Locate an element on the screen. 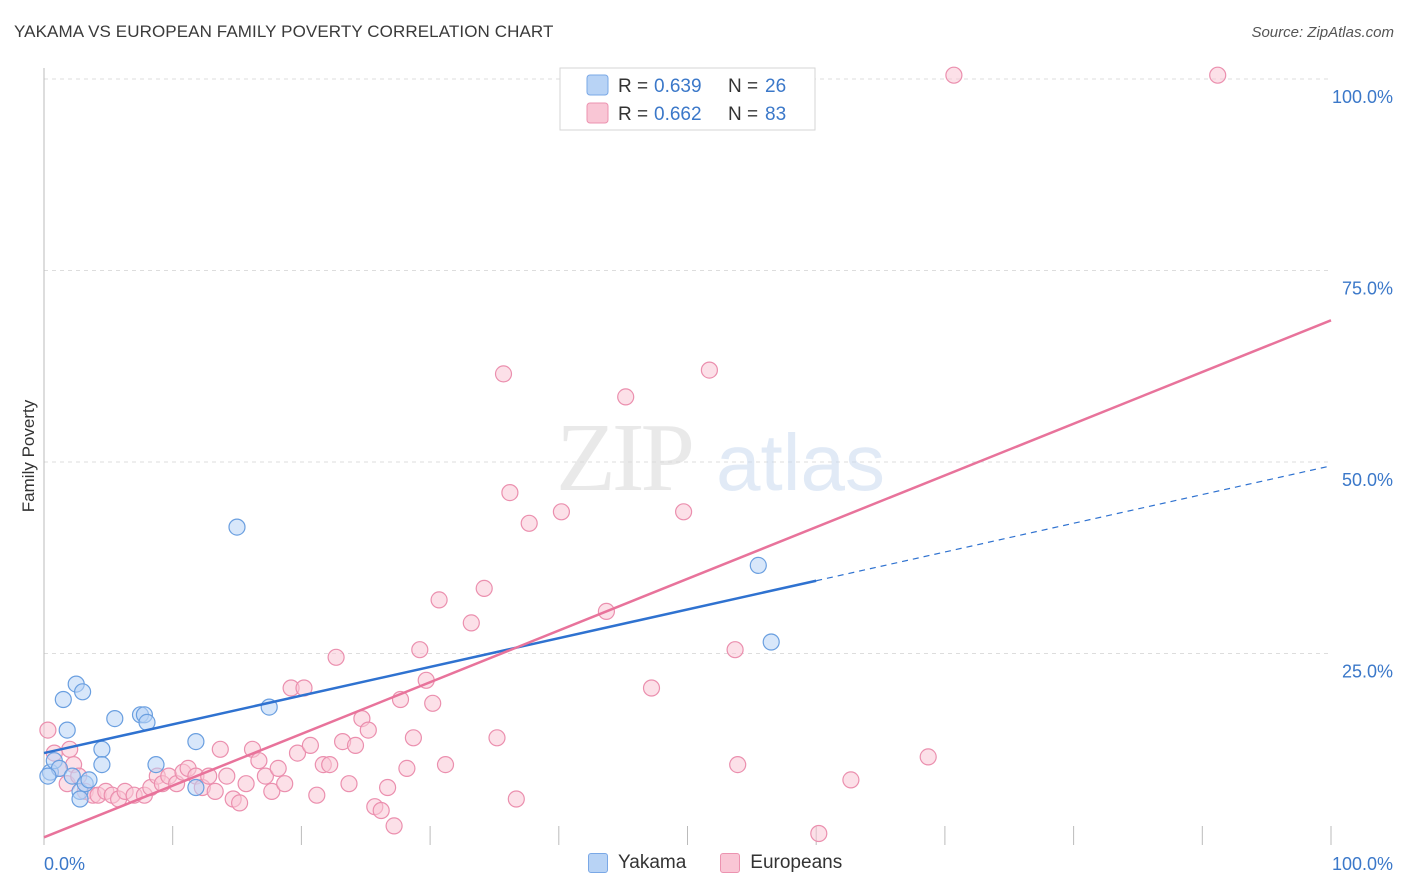 This screenshot has height=892, width=1406. legend-n-value-yakama: 26 is located at coordinates (775, 86).